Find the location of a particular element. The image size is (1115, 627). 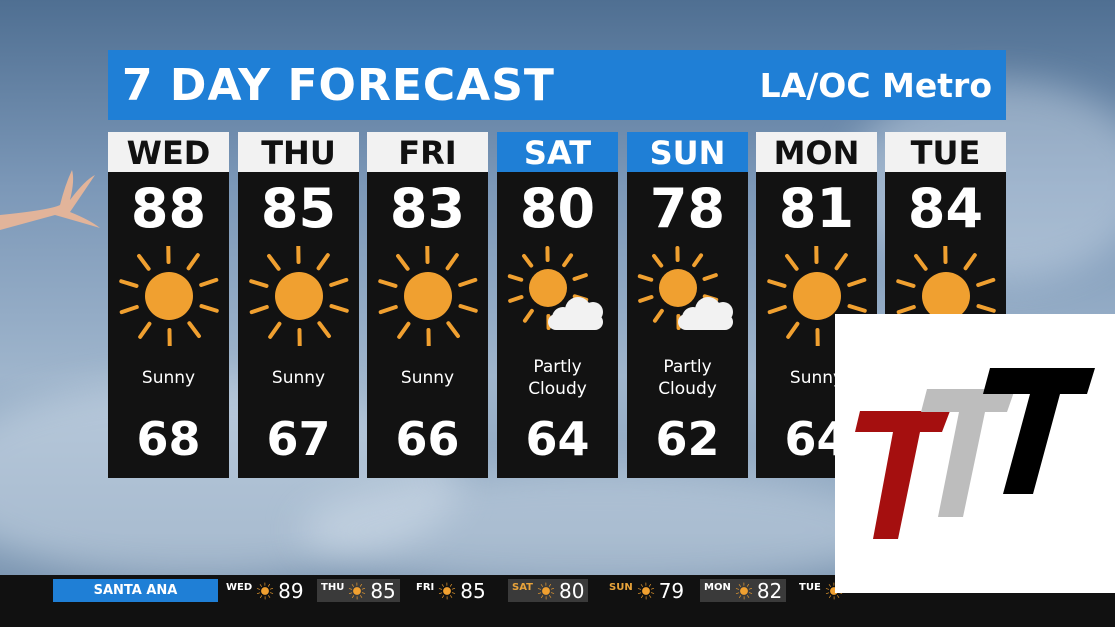

ticker-location: SANTA ANA is located at coordinates (135, 590).